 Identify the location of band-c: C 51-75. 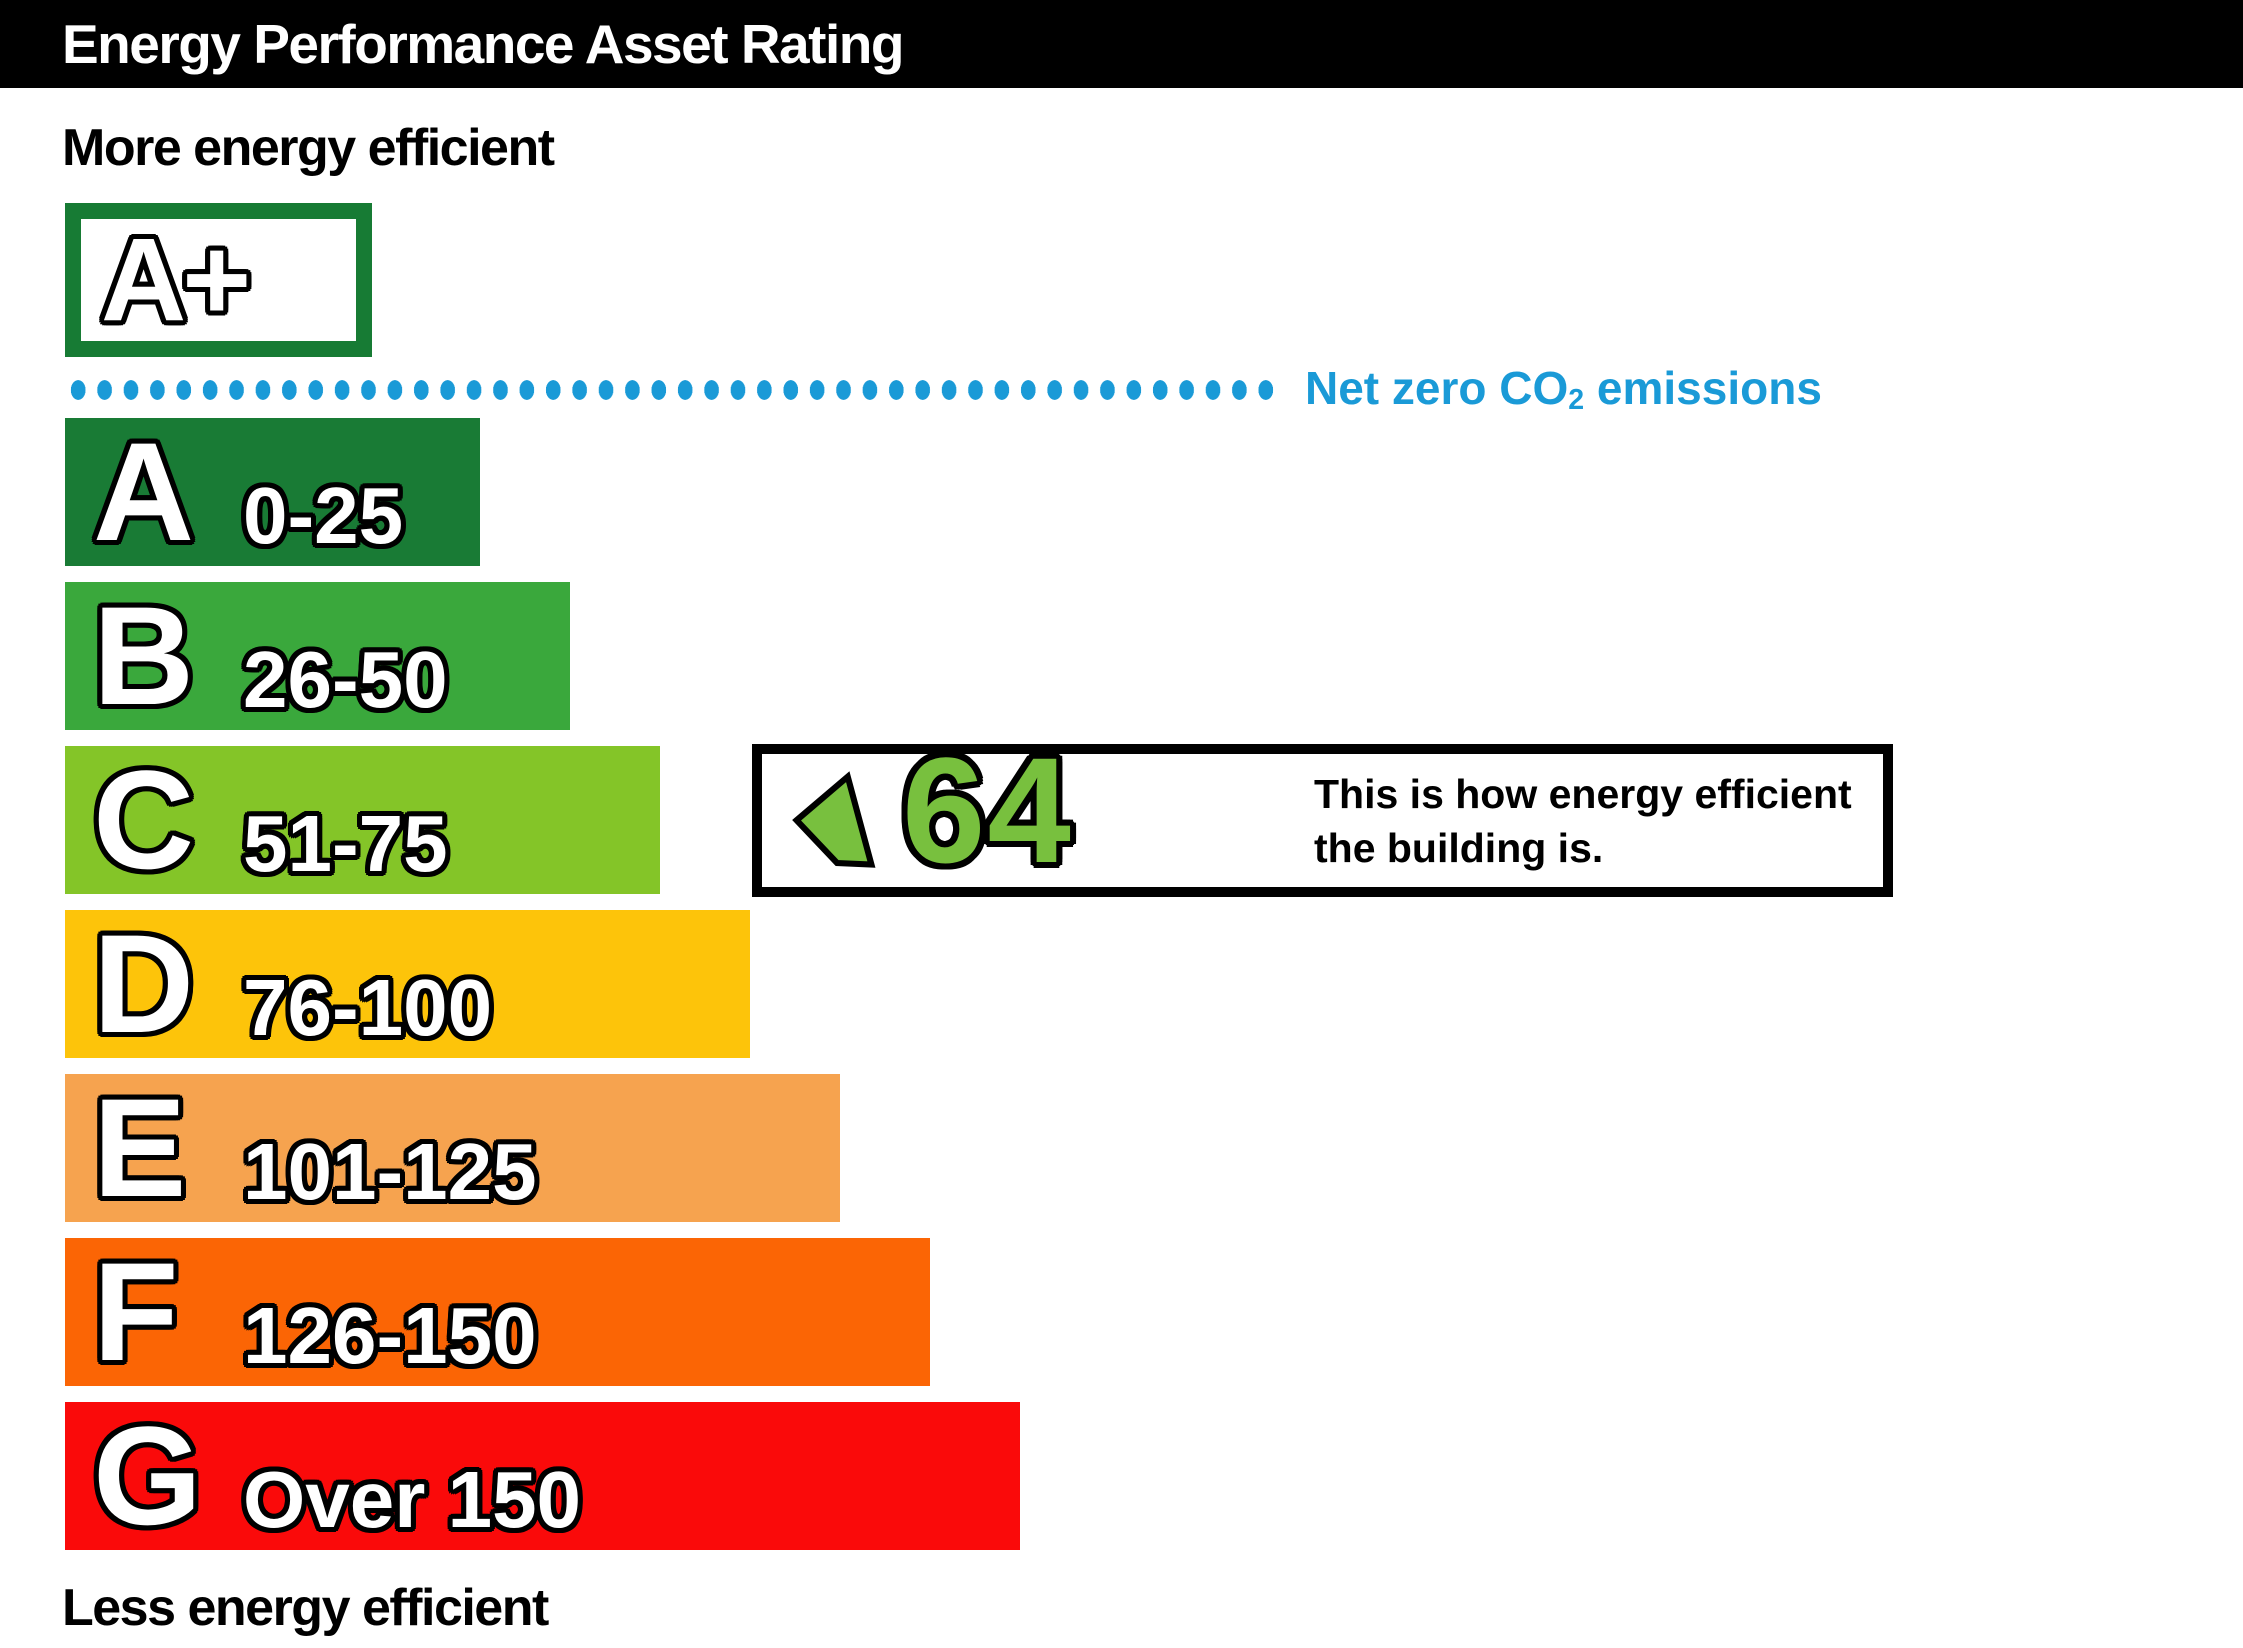
(362, 820).